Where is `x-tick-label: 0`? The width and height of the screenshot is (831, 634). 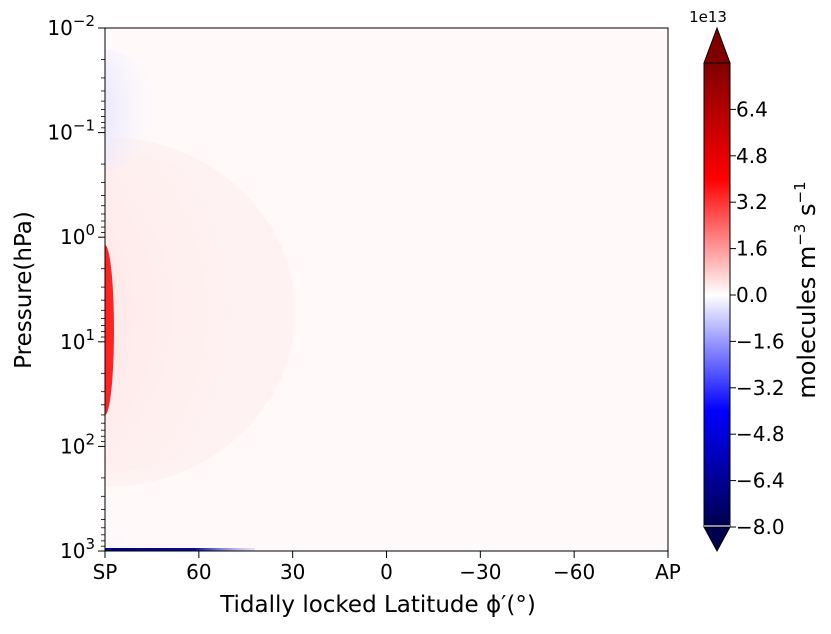 x-tick-label: 0 is located at coordinates (386, 572).